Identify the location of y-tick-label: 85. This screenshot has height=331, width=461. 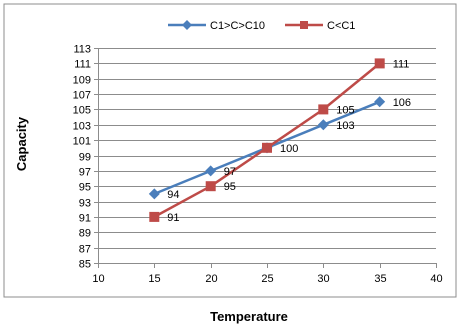
(85, 265).